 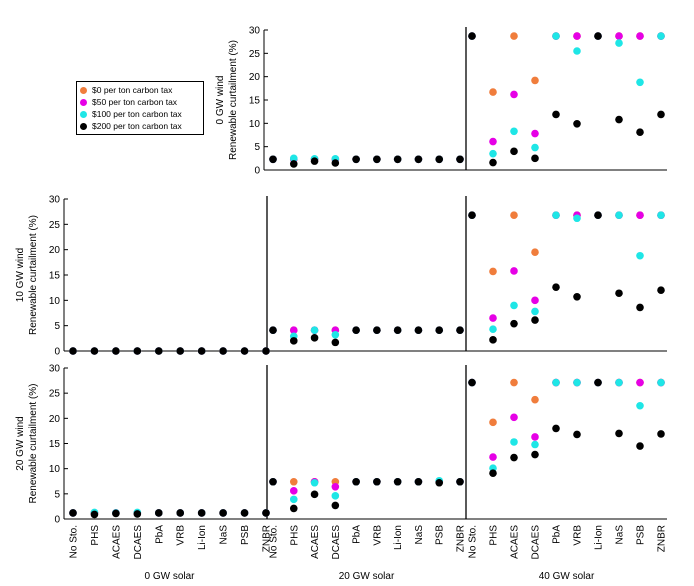 I want to click on legend-entry: $0 per ton carbon tax, so click(x=140, y=90).